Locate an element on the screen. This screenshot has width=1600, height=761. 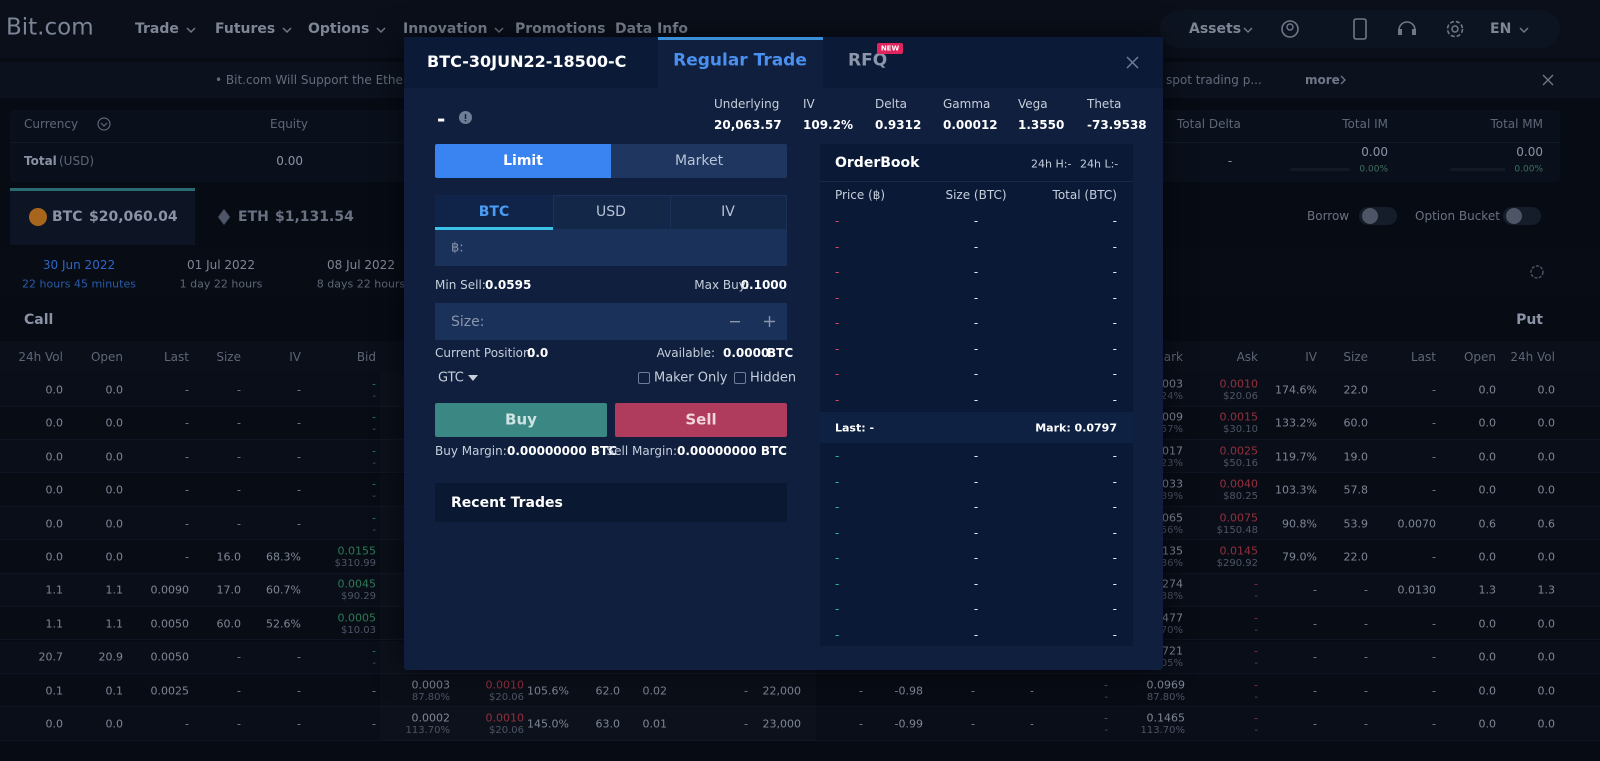
column-header: Equity is located at coordinates (289, 124).